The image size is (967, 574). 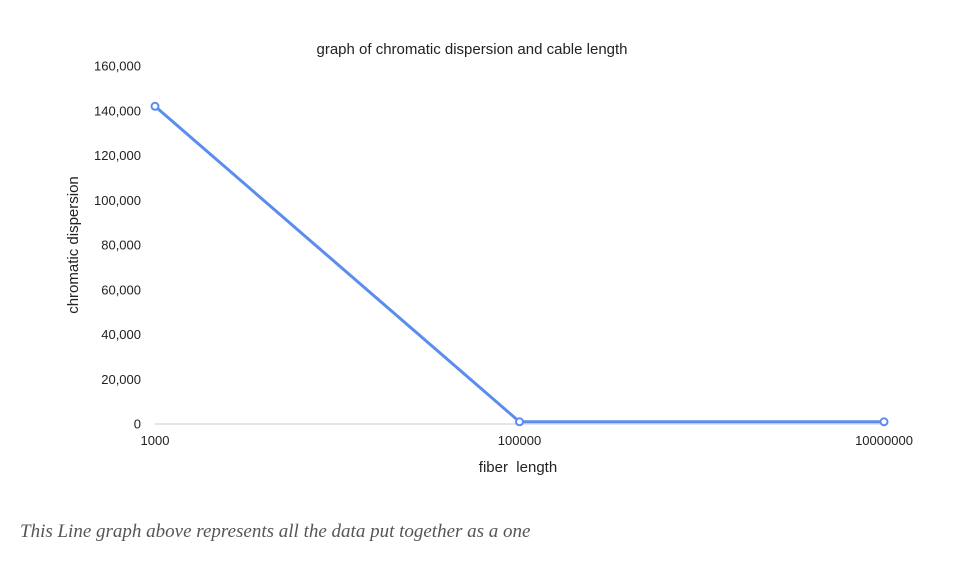 I want to click on x-axis-title: fiber length, so click(x=518, y=467).